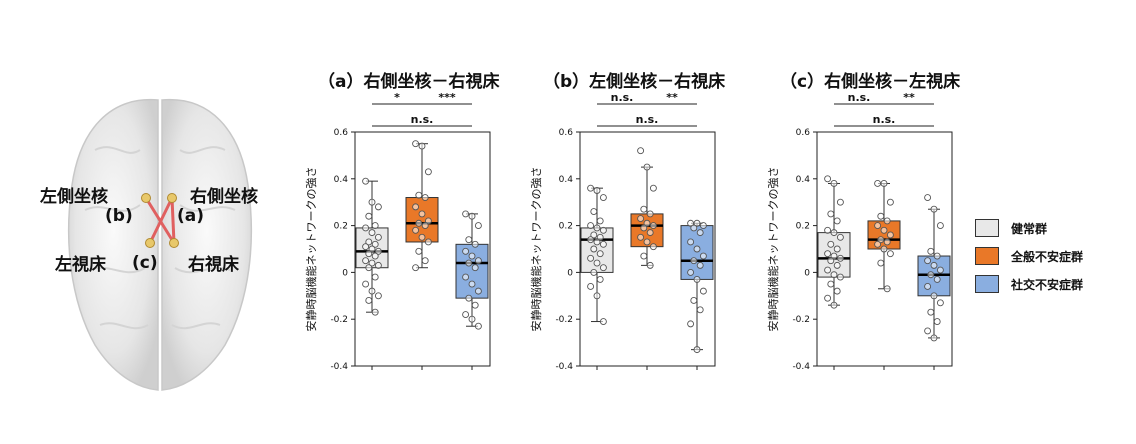 Image resolution: width=1136 pixels, height=444 pixels. Describe the element at coordinates (173, 220) in the screenshot. I see `connection-a-line` at that location.